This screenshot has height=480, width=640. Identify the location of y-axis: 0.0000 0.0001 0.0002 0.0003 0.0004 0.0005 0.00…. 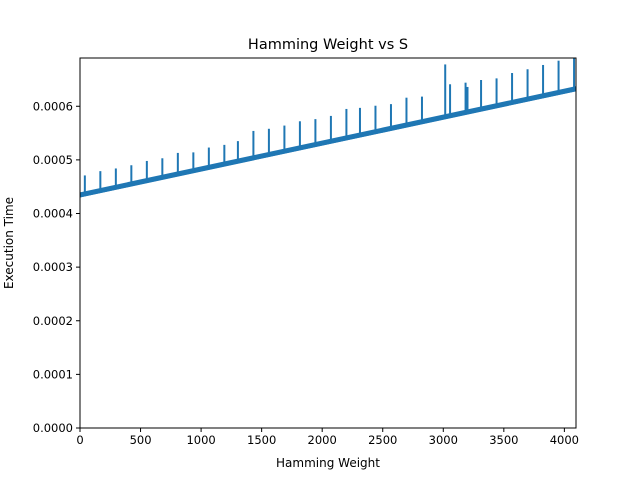
(56, 267).